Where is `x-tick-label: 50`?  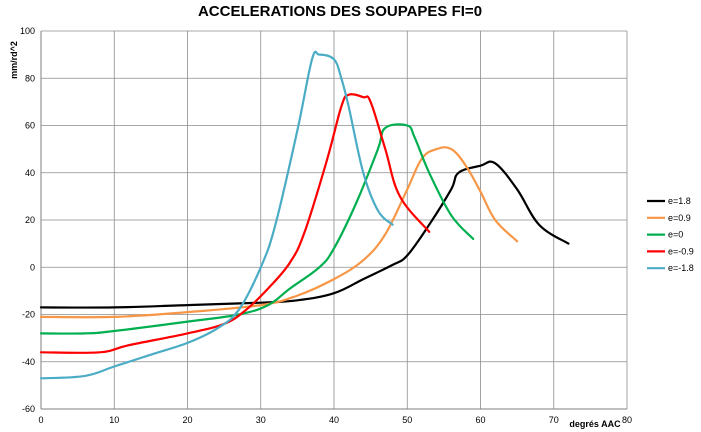
x-tick-label: 50 is located at coordinates (407, 420).